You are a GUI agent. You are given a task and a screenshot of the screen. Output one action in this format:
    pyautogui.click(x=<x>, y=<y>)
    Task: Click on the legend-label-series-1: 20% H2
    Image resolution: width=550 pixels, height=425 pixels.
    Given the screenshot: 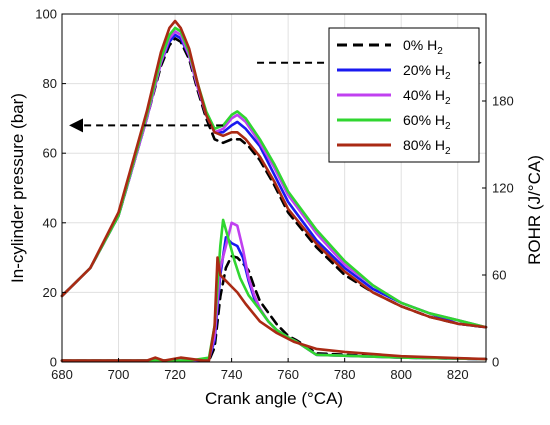 What is the action you would take?
    pyautogui.click(x=427, y=72)
    